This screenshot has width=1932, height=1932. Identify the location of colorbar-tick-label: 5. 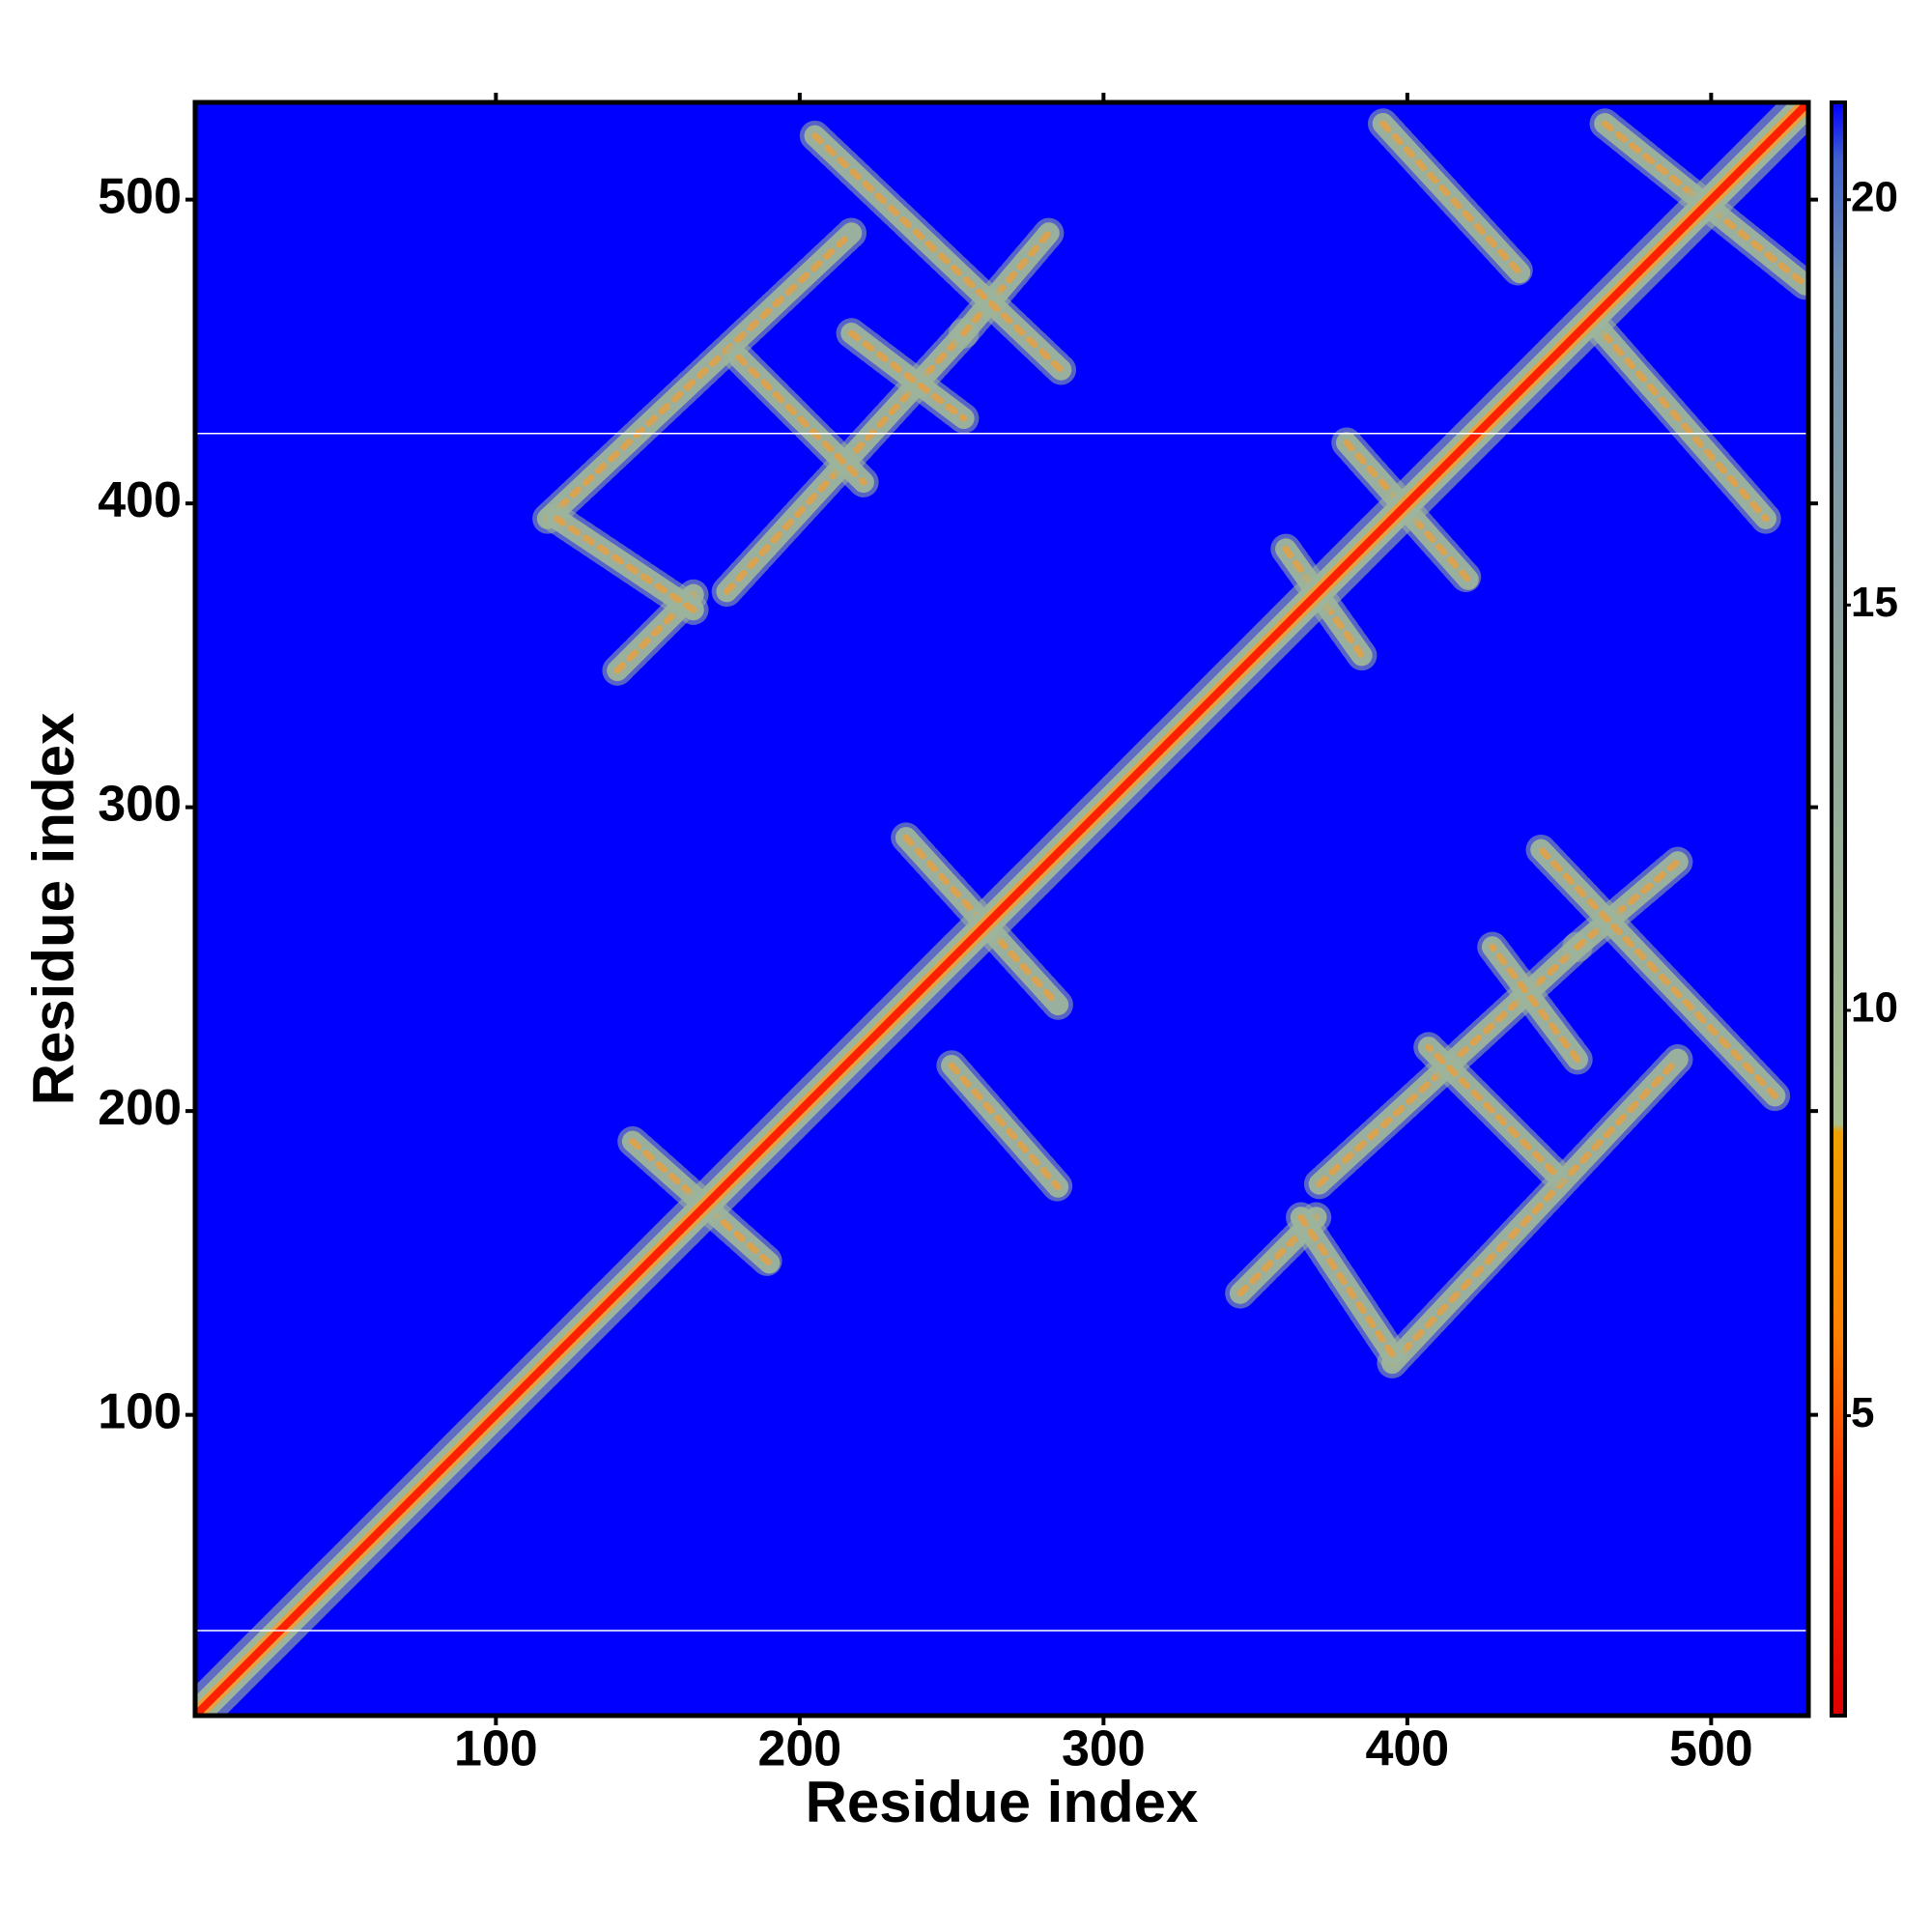
(1862, 1412).